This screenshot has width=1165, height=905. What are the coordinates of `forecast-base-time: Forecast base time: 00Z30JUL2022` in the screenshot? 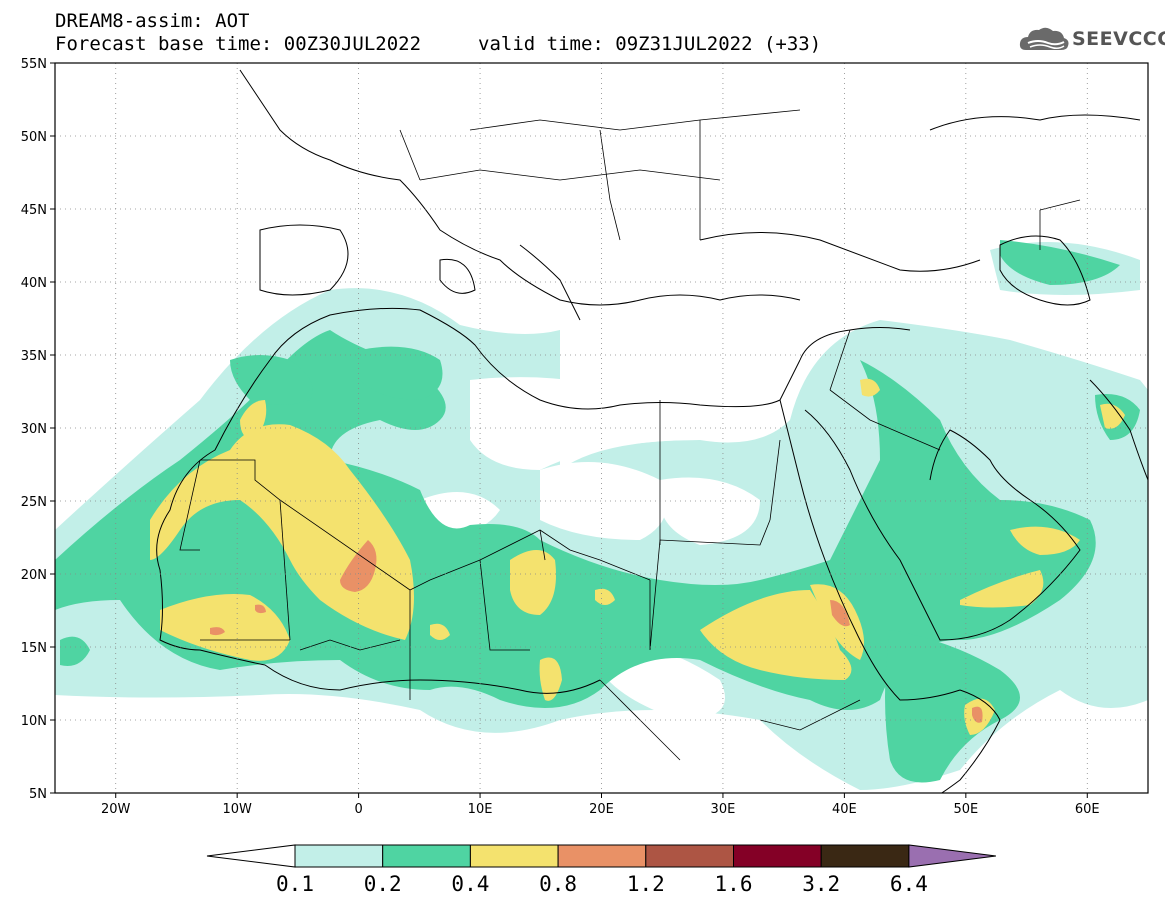 It's located at (238, 44).